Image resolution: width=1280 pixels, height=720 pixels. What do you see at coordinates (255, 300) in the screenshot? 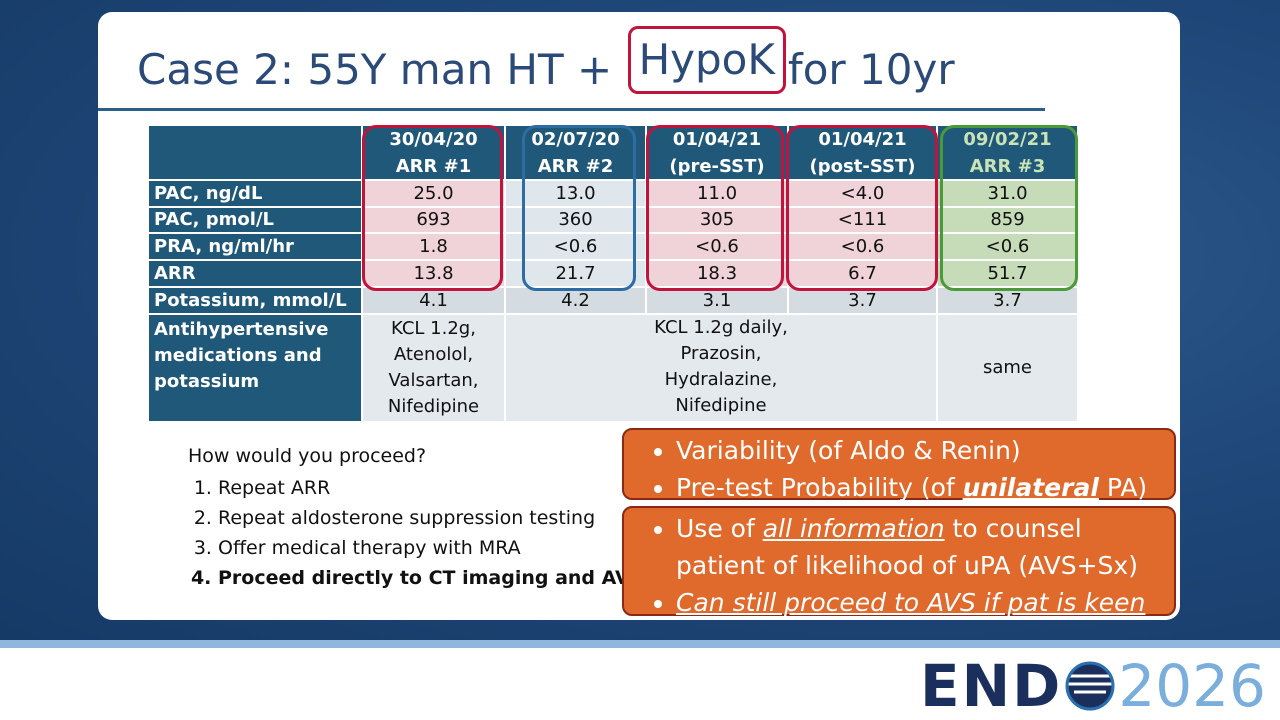
I see `row-label: Potassium, mmol/L` at bounding box center [255, 300].